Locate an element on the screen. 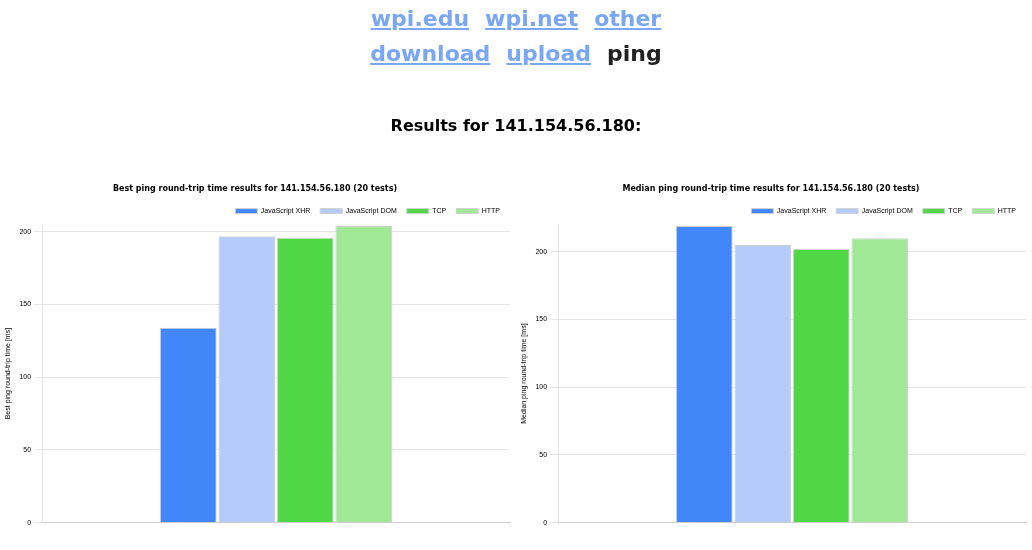 The image size is (1032, 550). chart-title: Best ping round-trip time results for 141.154.56.180 (20 tests) is located at coordinates (255, 188).